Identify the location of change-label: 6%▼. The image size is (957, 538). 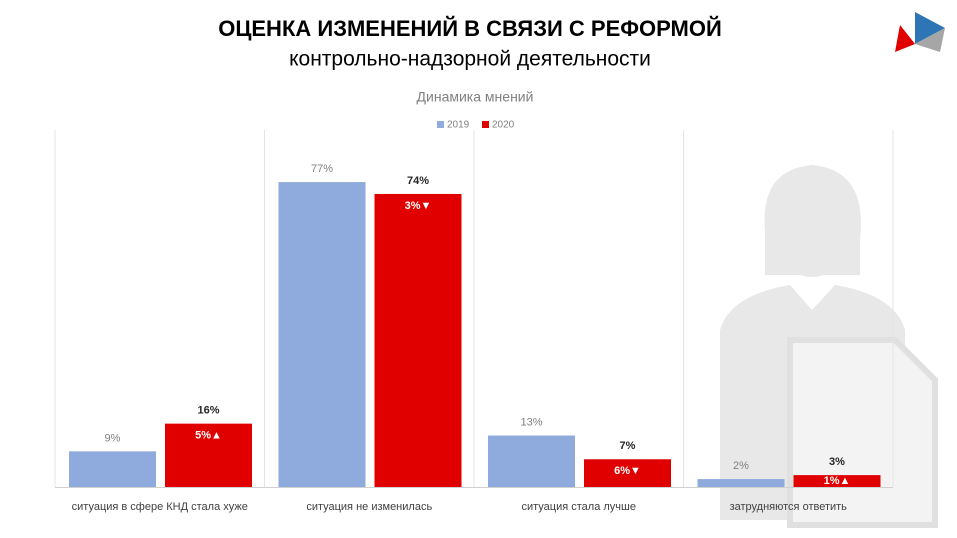
(627, 471).